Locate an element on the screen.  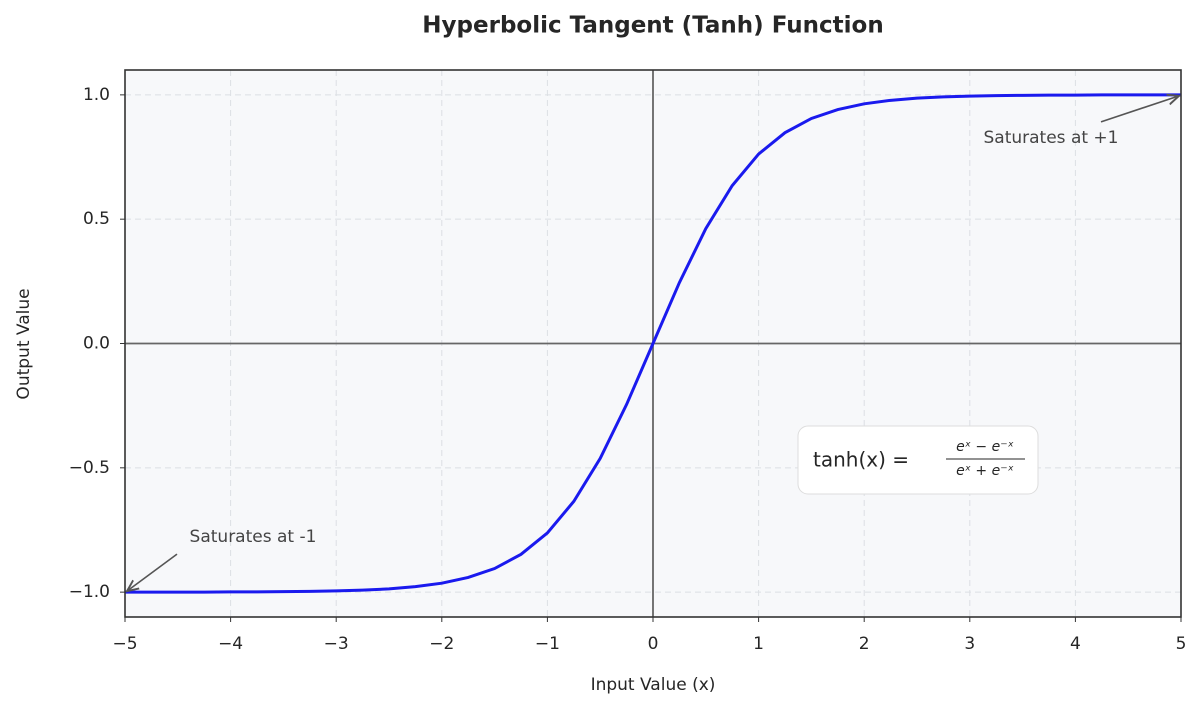
x-tick-label: 4 is located at coordinates (1075, 644).